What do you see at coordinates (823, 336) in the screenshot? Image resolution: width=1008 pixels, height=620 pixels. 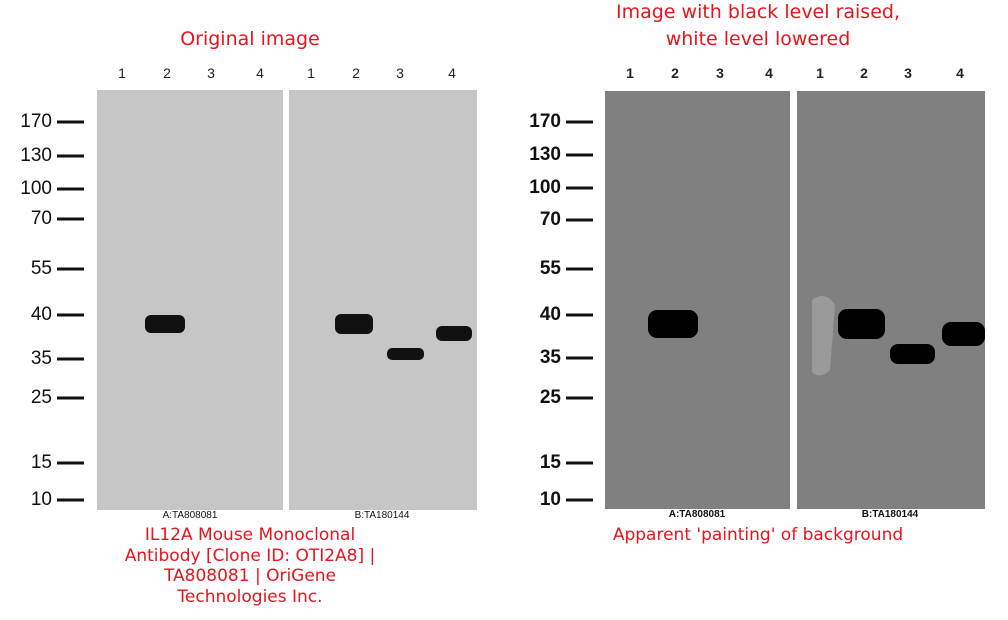 I see `background-artifact` at bounding box center [823, 336].